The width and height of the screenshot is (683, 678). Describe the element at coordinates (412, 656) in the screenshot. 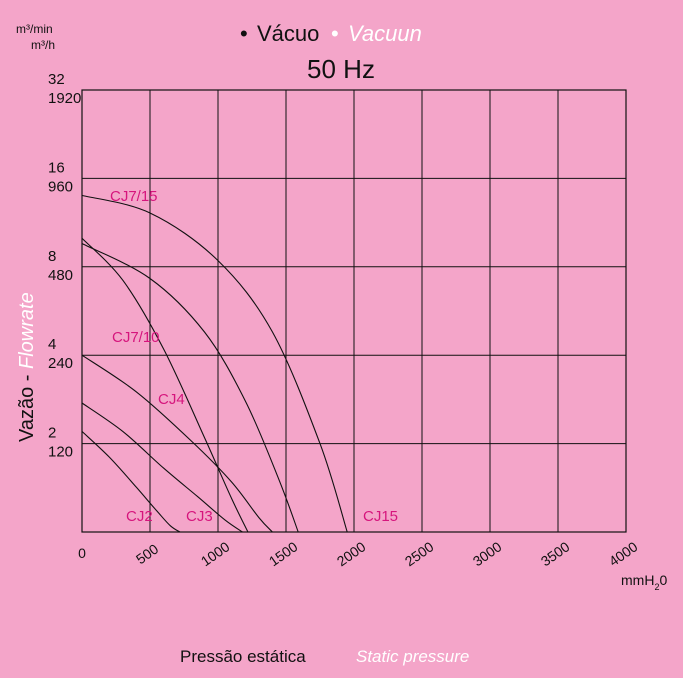

I see `x-axis-title-en: Static pressure` at that location.